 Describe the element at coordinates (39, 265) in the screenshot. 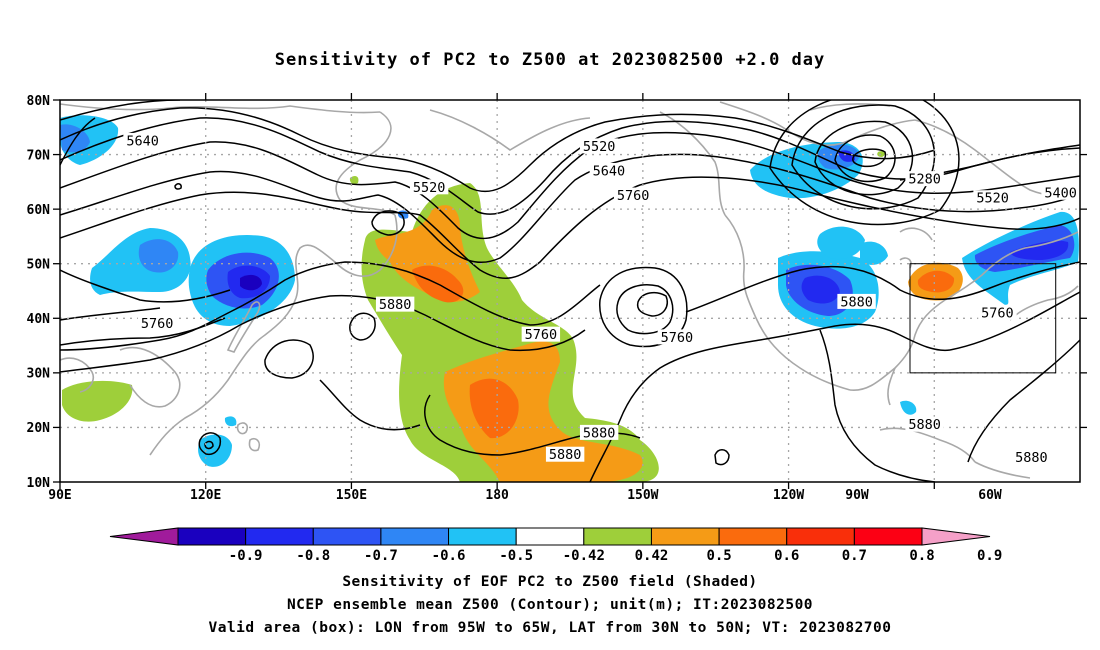

I see `lat-label-50n: 50N` at that location.